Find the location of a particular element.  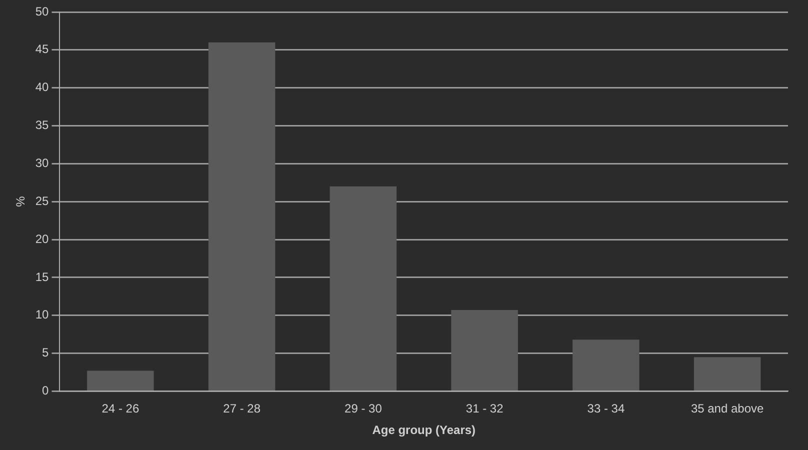

y-tick-label: 50 is located at coordinates (42, 11).